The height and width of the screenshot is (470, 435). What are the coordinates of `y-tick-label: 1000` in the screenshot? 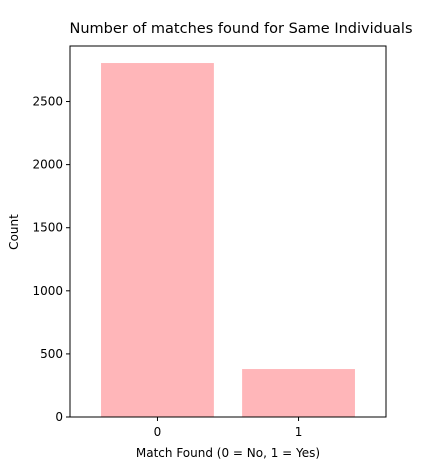 It's located at (47, 291).